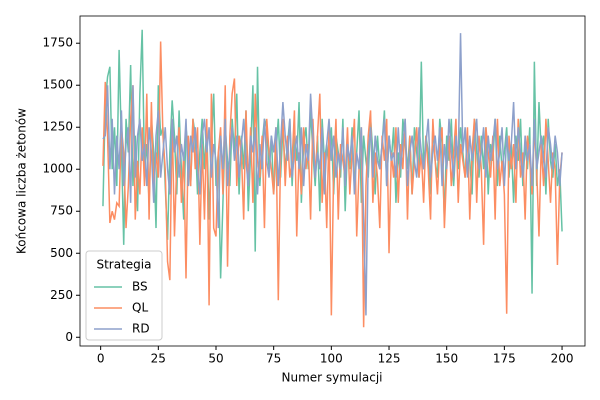 The height and width of the screenshot is (400, 600). Describe the element at coordinates (61, 211) in the screenshot. I see `y-tick-label: 750` at that location.